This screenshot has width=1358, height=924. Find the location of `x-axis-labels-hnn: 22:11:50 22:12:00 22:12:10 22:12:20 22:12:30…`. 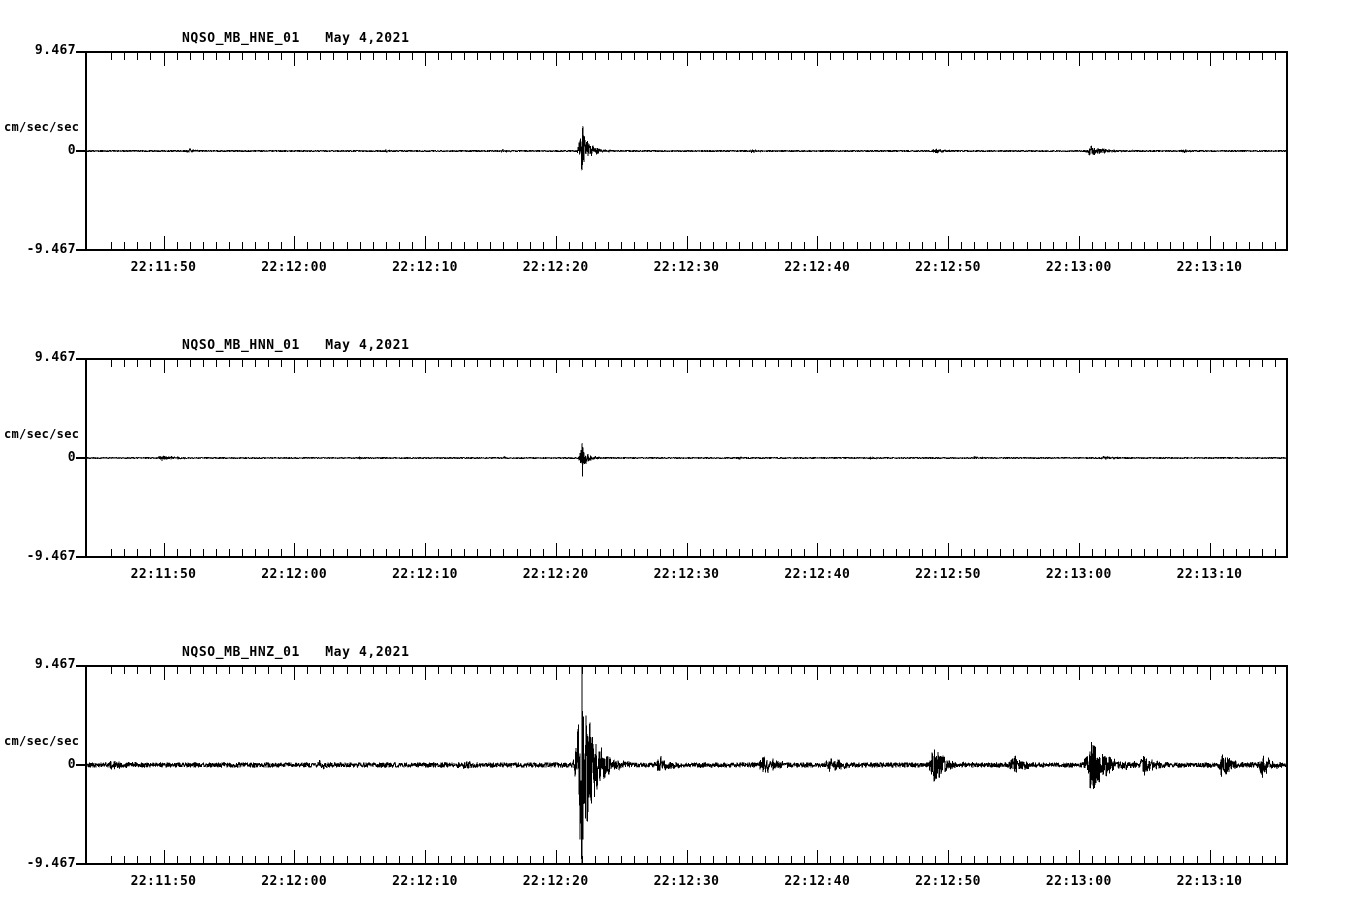

x-axis-labels-hnn: 22:11:50 22:12:00 22:12:10 22:12:20 22:12:30… is located at coordinates (686, 577).